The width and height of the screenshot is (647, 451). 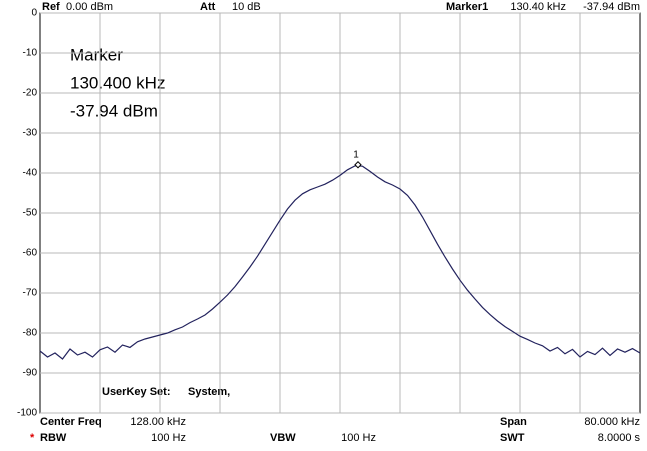 What do you see at coordinates (30, 173) in the screenshot?
I see `y-tick-label: -40` at bounding box center [30, 173].